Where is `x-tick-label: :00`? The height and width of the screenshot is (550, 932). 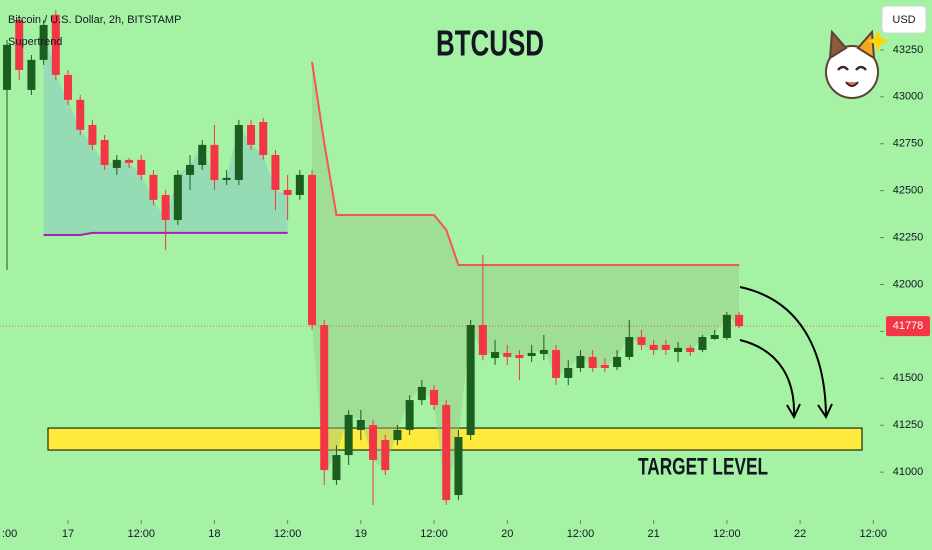
x-tick-label: :00 is located at coordinates (9, 534).